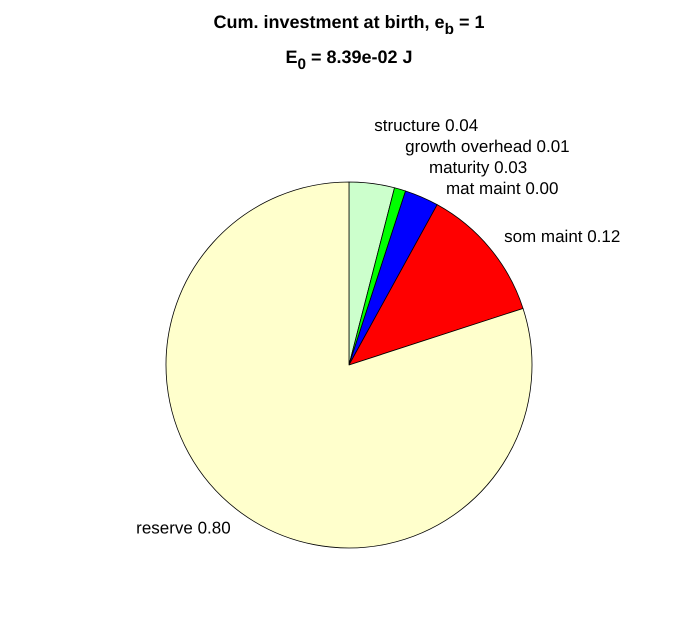 The height and width of the screenshot is (618, 696). What do you see at coordinates (487, 146) in the screenshot?
I see `slice-label: growth overhead 0.01` at bounding box center [487, 146].